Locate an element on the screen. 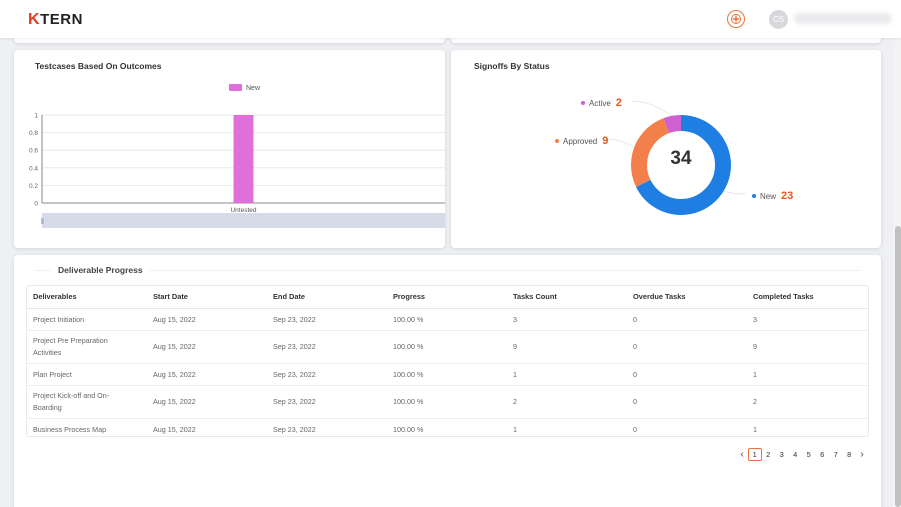  ktern-logo: KTERN is located at coordinates (55, 20).